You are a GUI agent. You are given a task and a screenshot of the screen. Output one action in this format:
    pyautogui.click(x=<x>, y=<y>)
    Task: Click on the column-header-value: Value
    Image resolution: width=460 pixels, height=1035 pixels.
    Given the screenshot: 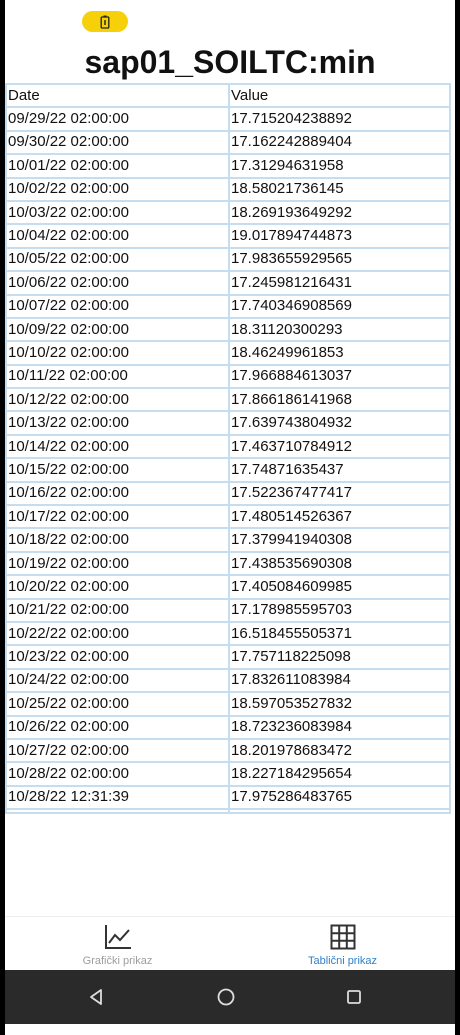 What is the action you would take?
    pyautogui.click(x=339, y=95)
    